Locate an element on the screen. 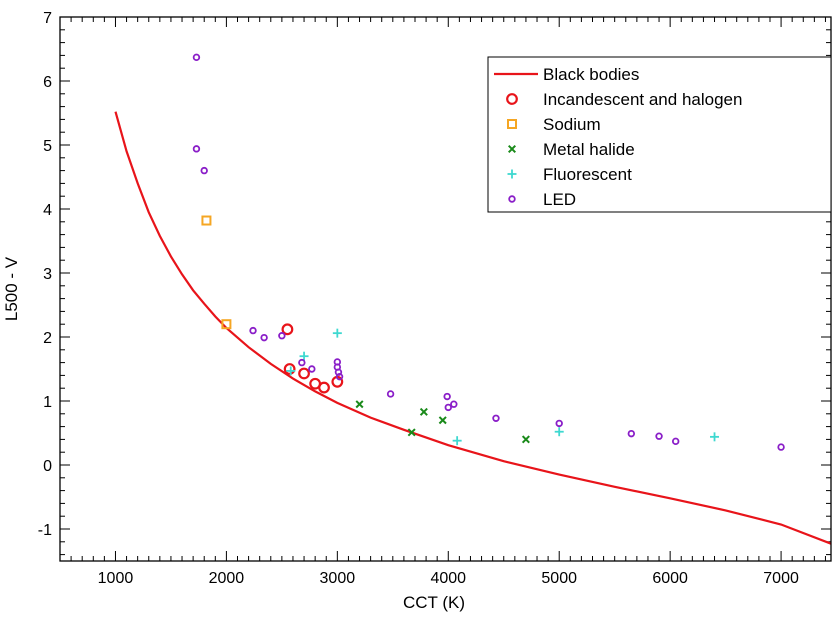 The image size is (835, 617). x-axis-title: CCT (K) is located at coordinates (434, 602).